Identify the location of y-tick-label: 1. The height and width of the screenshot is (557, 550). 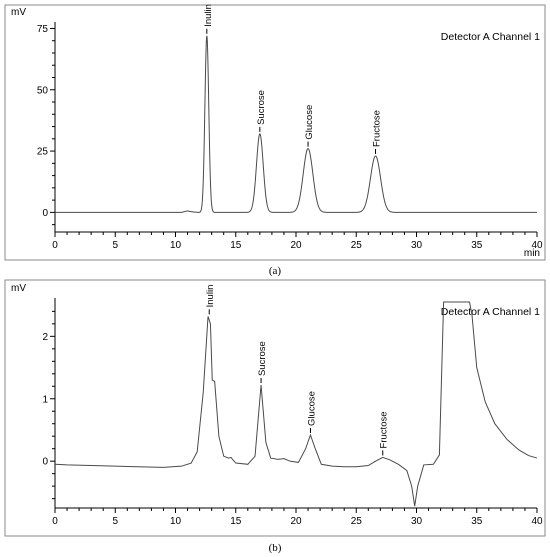
(45, 399).